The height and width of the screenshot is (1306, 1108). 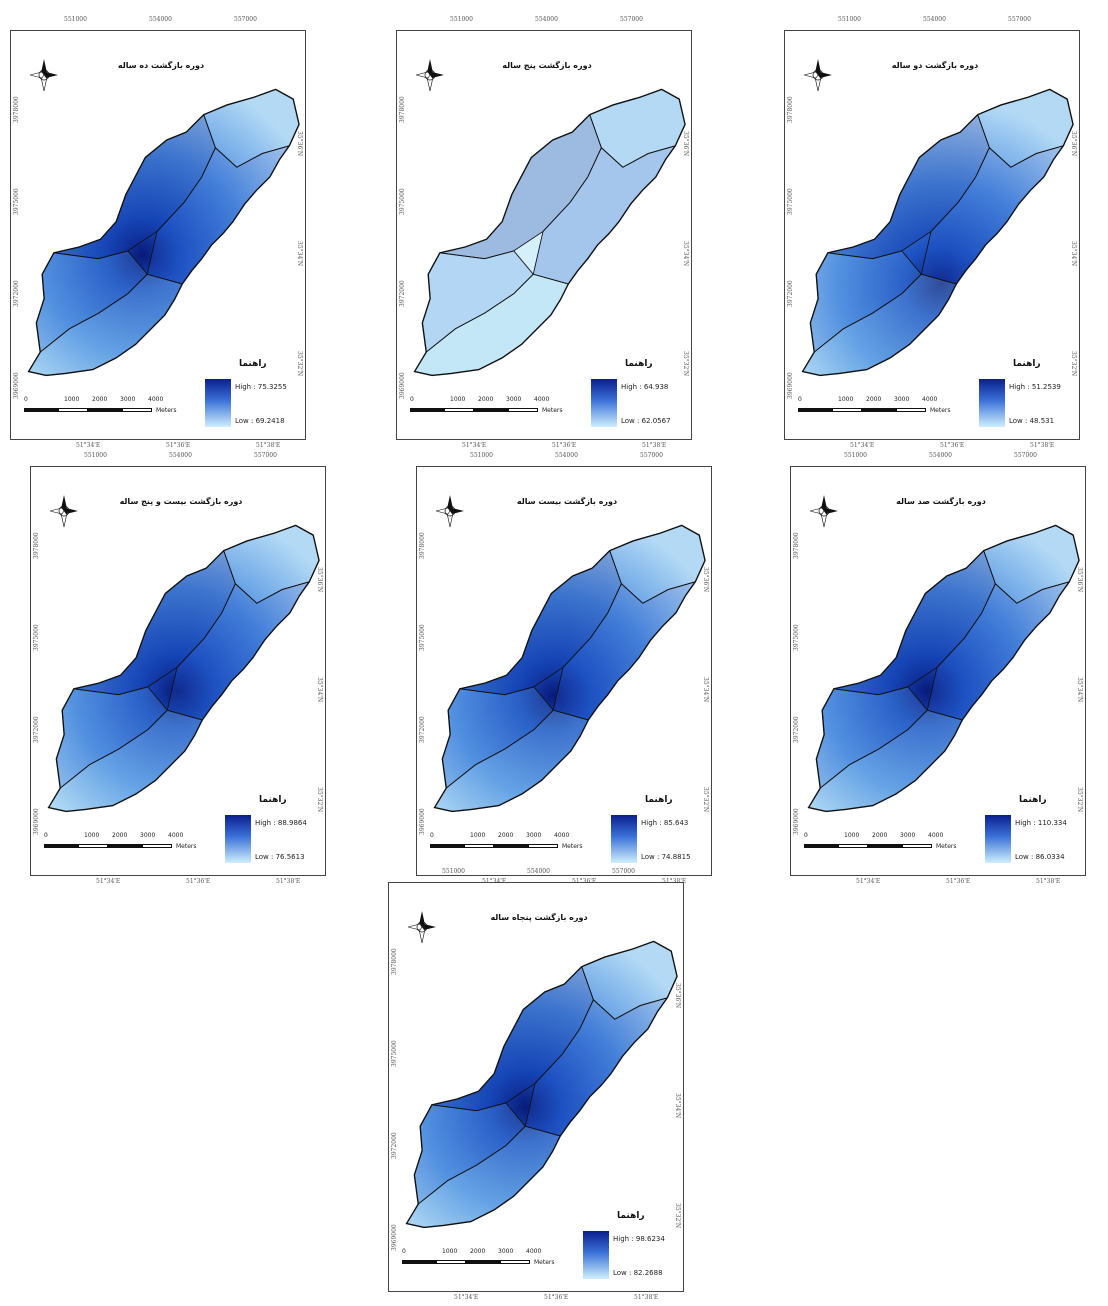 What do you see at coordinates (1035, 387) in the screenshot?
I see `legend-high: High : 51.2539` at bounding box center [1035, 387].